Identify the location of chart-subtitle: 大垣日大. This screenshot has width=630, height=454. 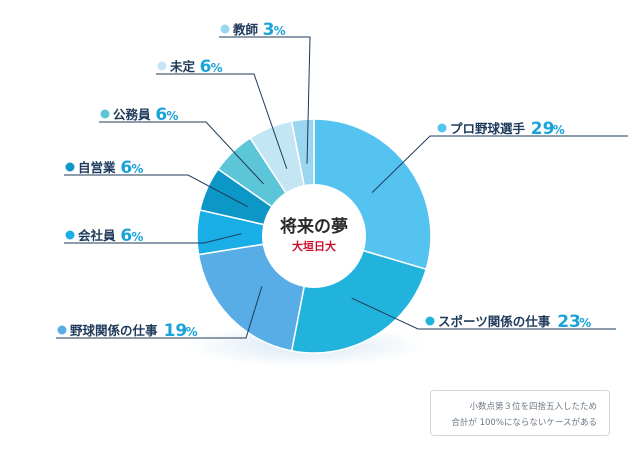
(314, 246).